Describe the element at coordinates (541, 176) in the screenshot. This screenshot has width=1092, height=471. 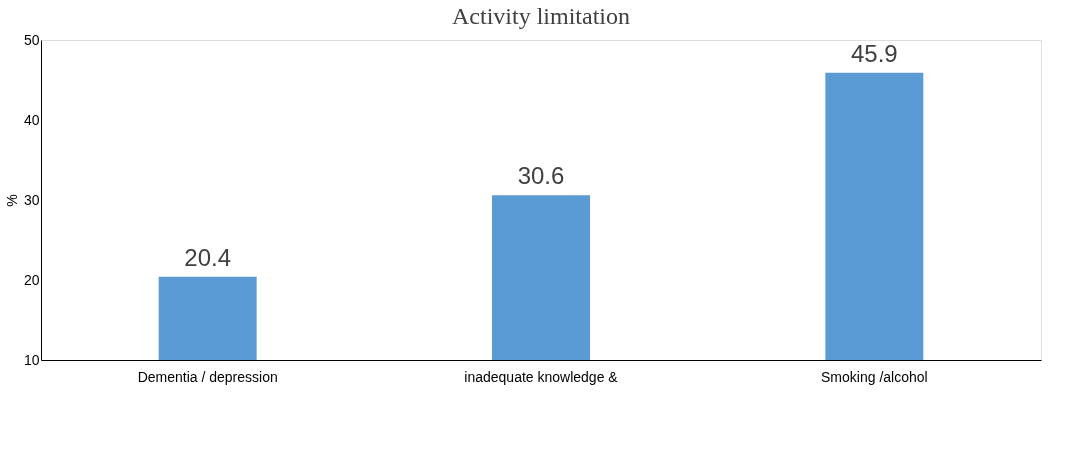
I see `data-label: 30.6` at that location.